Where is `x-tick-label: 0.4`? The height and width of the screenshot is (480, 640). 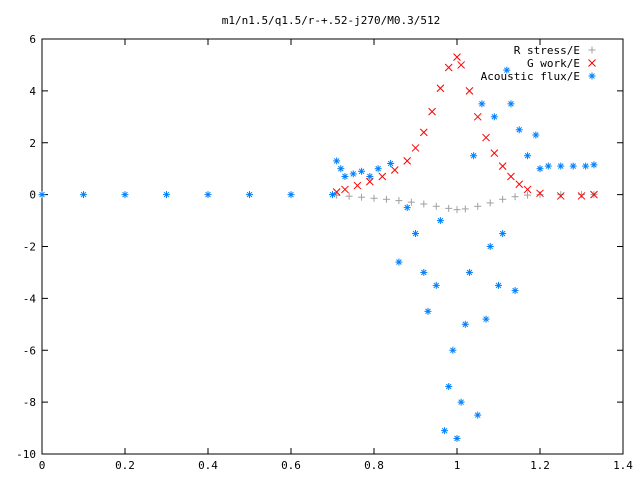 x-tick-label: 0.4 is located at coordinates (208, 465).